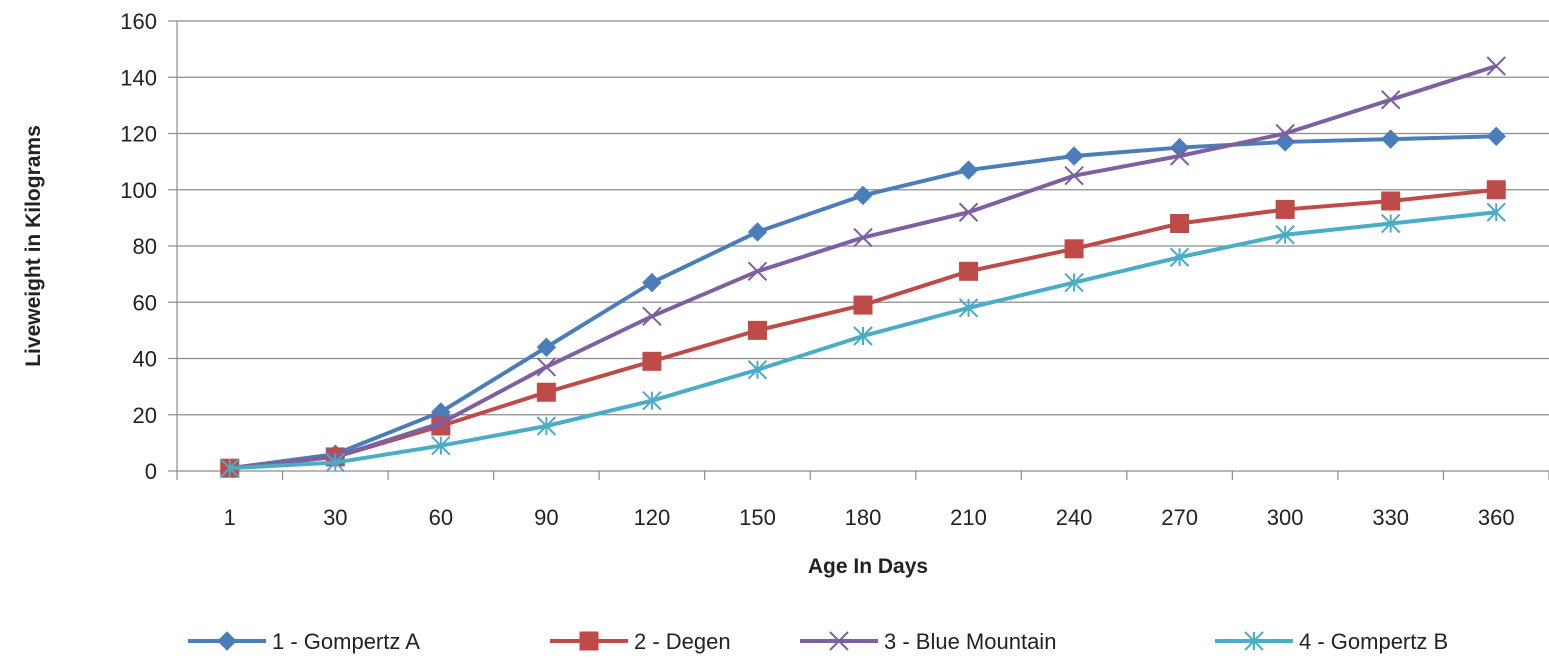  I want to click on y-tick-label: 100, so click(138, 190).